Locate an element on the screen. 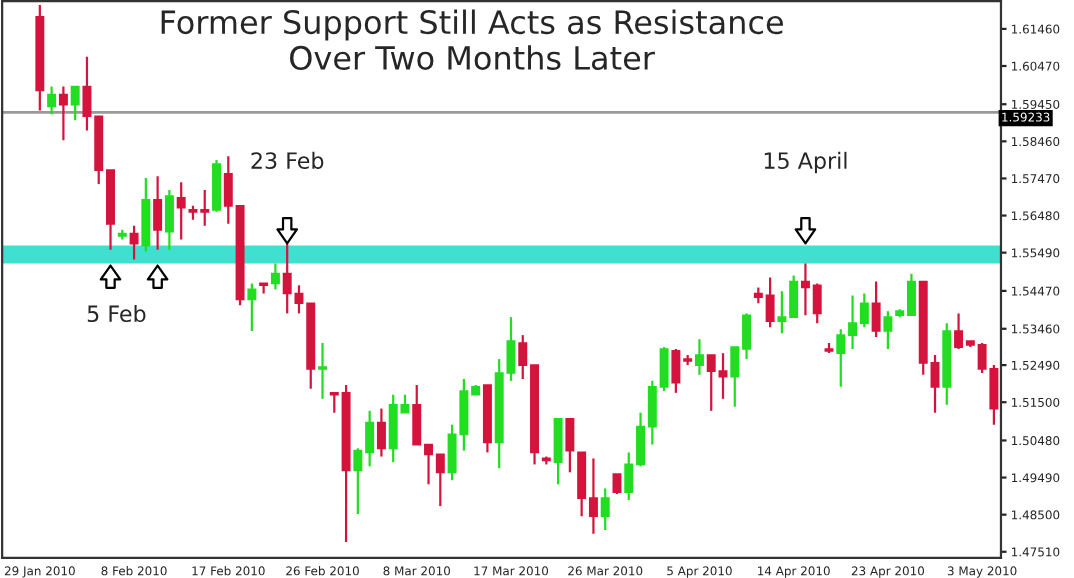 This screenshot has width=1074, height=578. annotation: 5 Feb is located at coordinates (116, 313).